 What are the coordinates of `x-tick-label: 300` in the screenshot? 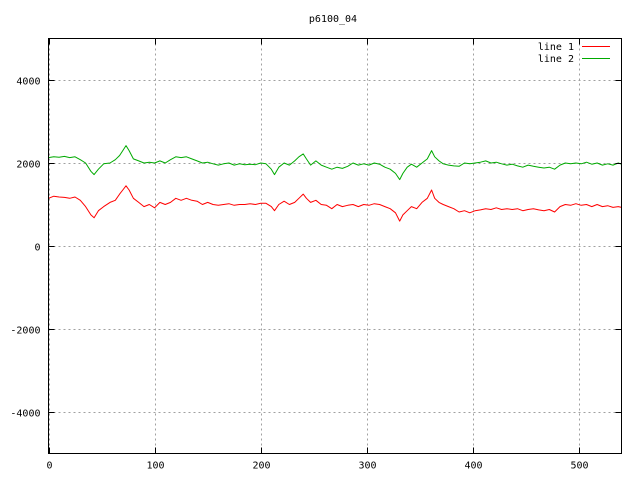 It's located at (367, 466).